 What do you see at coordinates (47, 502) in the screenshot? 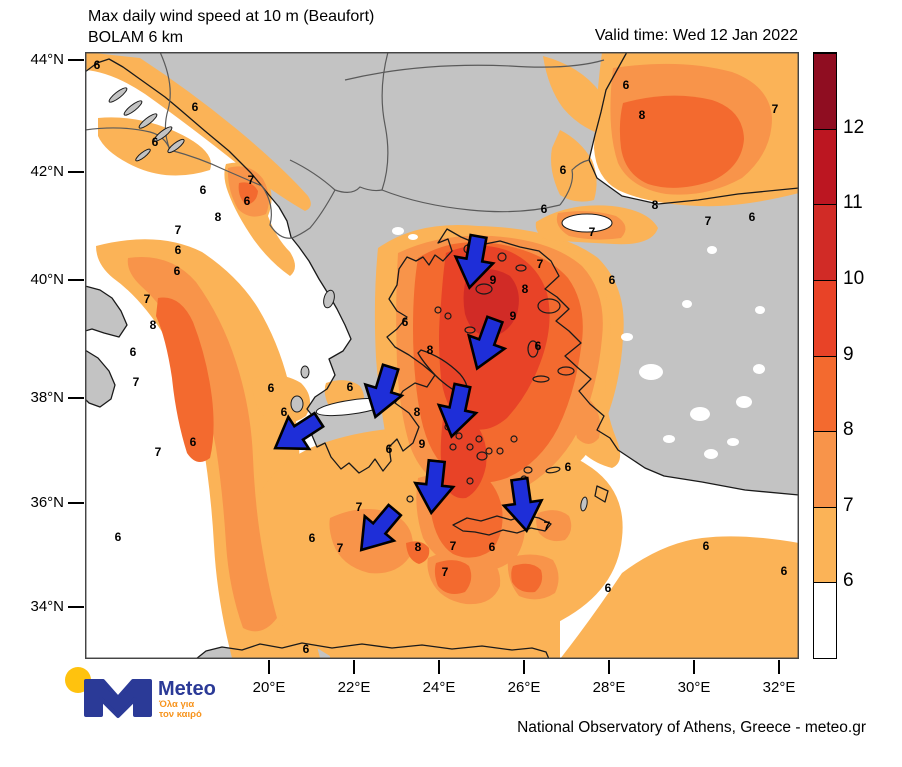
I see `lat-tick-label: 36°N` at bounding box center [47, 502].